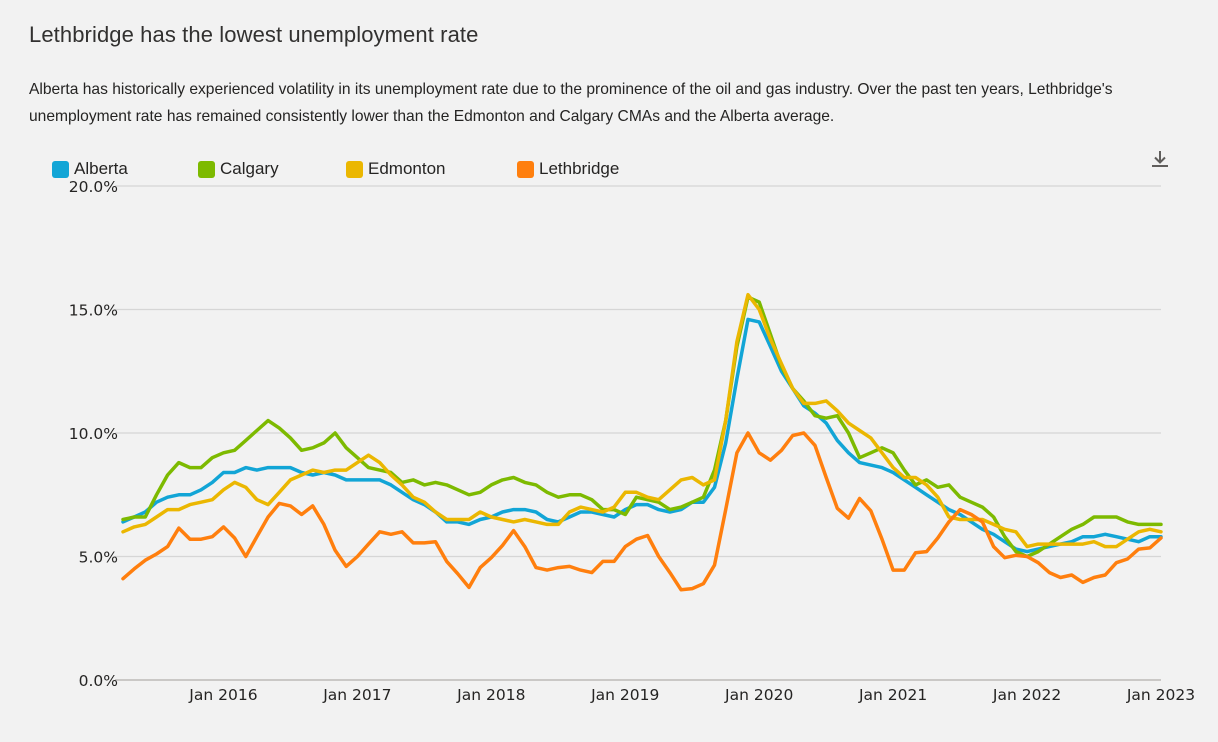 The image size is (1218, 742). Describe the element at coordinates (249, 168) in the screenshot. I see `legend-label: Calgary` at that location.